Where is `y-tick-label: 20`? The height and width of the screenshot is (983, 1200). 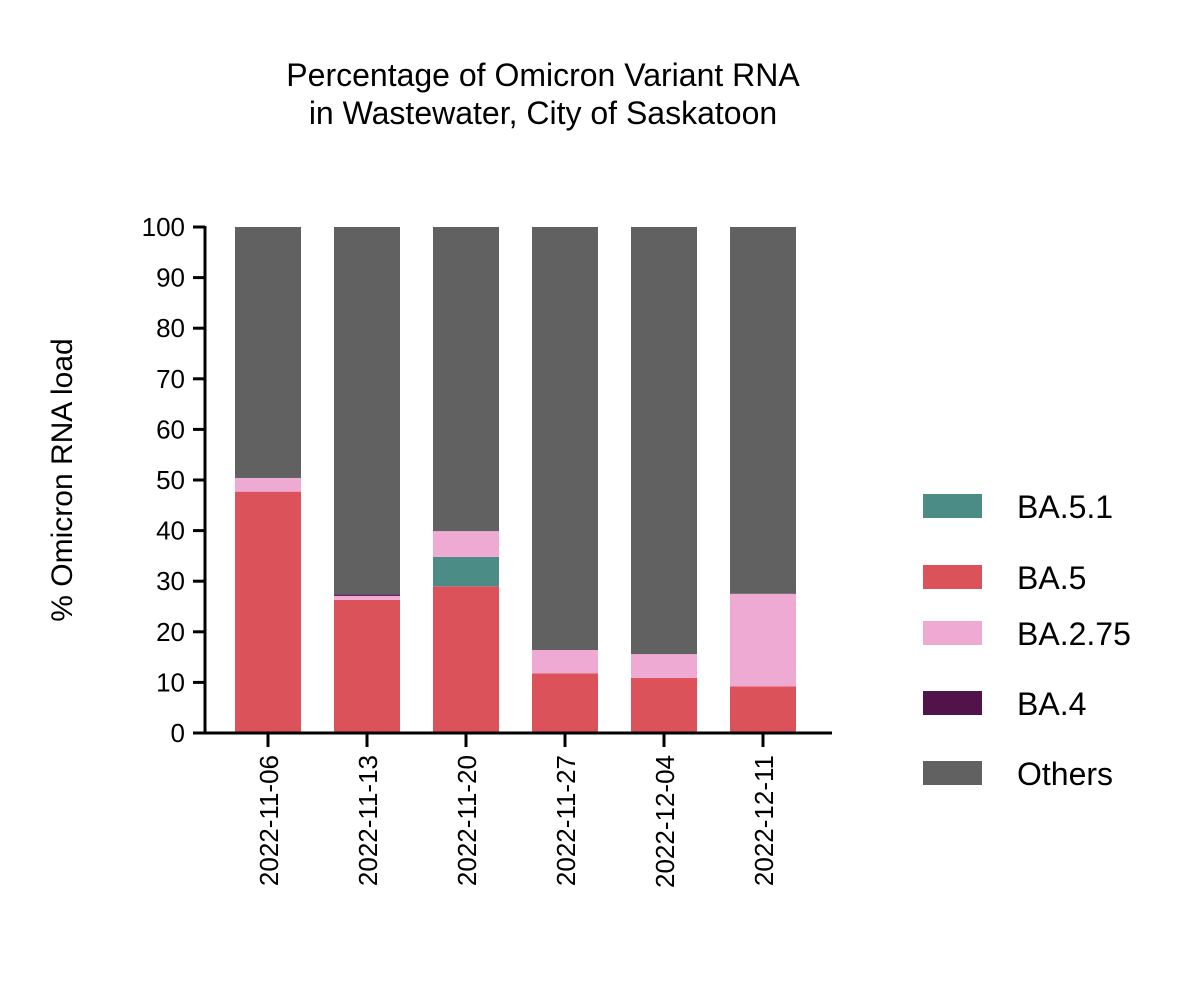
y-tick-label: 20 is located at coordinates (170, 632).